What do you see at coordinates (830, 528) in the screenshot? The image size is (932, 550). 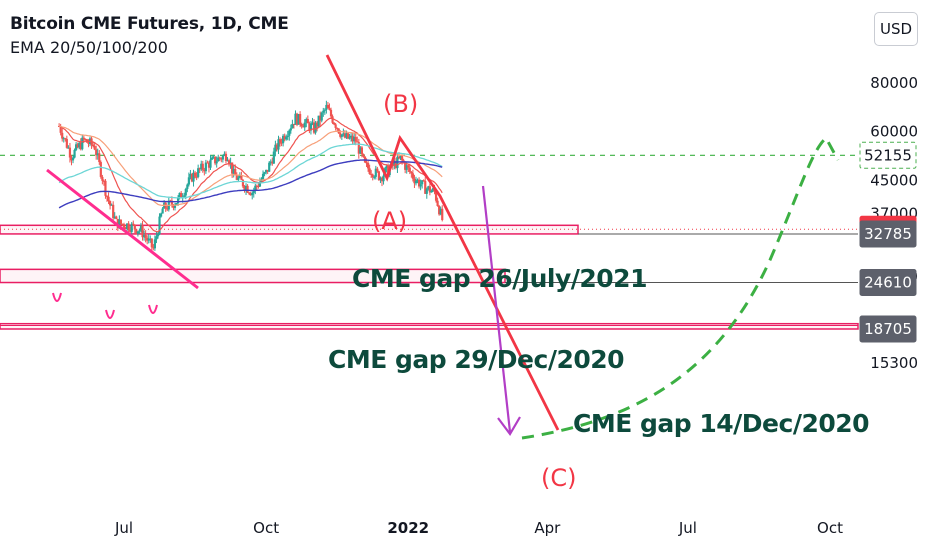 I see `time-tick-label: Oct` at bounding box center [830, 528].